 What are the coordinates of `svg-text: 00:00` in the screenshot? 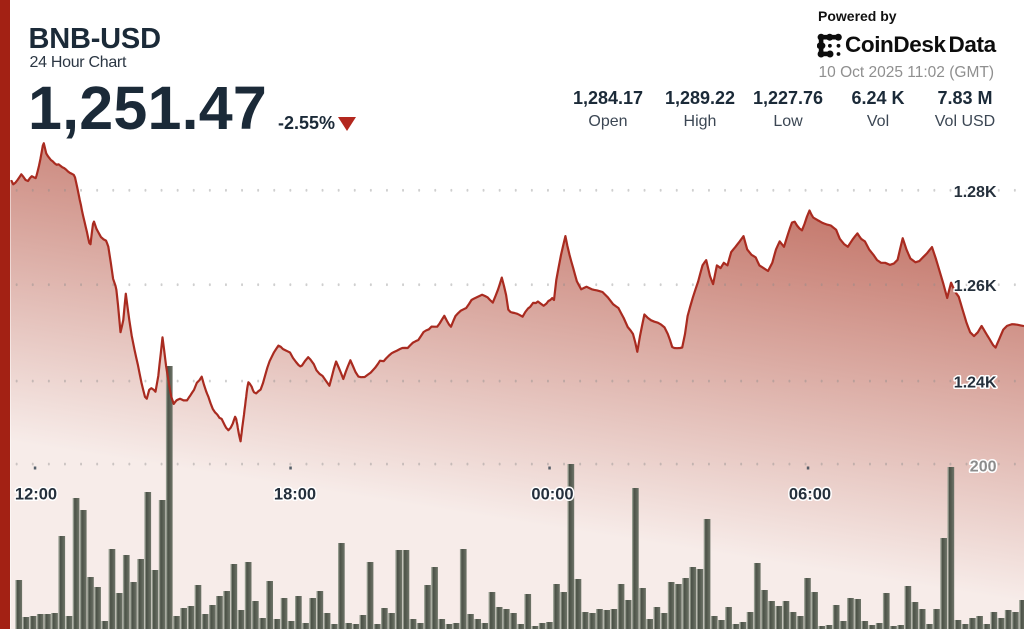 It's located at (552, 495).